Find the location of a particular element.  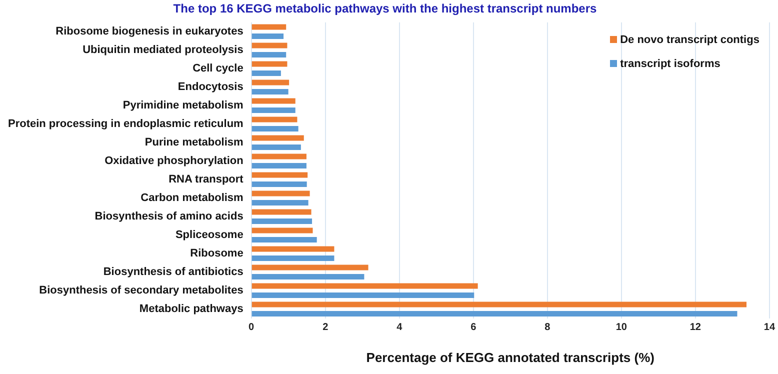

x-tick-label: 10 is located at coordinates (622, 328).